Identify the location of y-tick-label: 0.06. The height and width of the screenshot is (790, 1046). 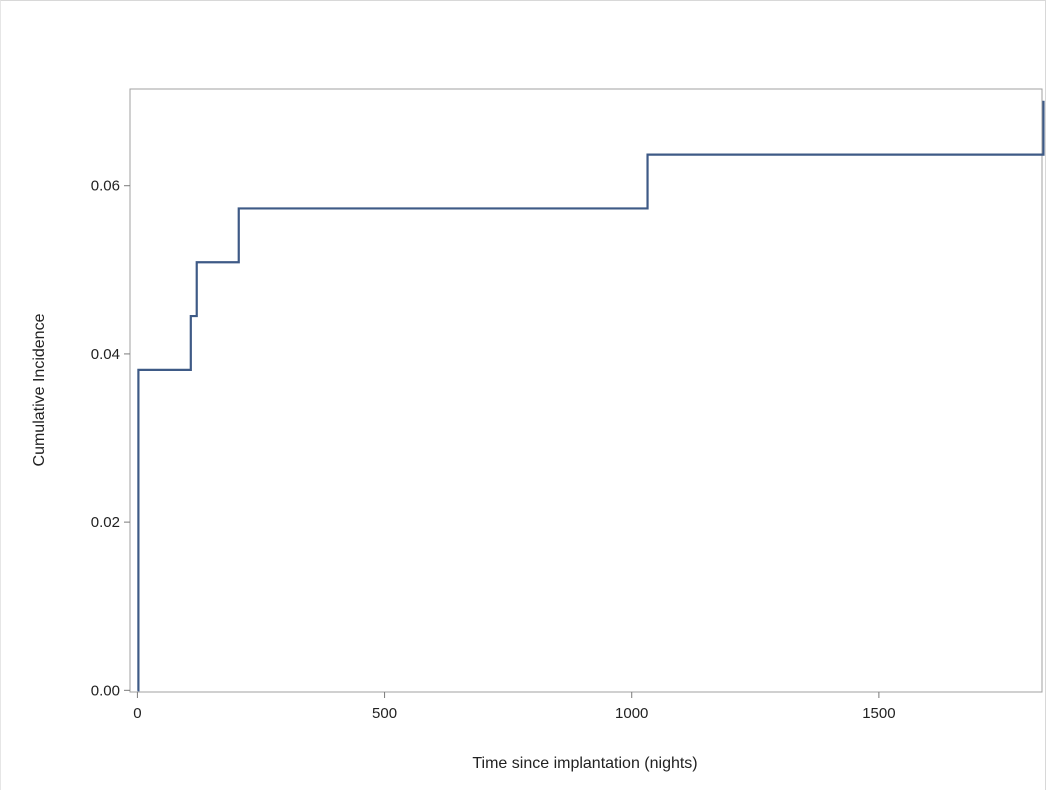
(105, 186).